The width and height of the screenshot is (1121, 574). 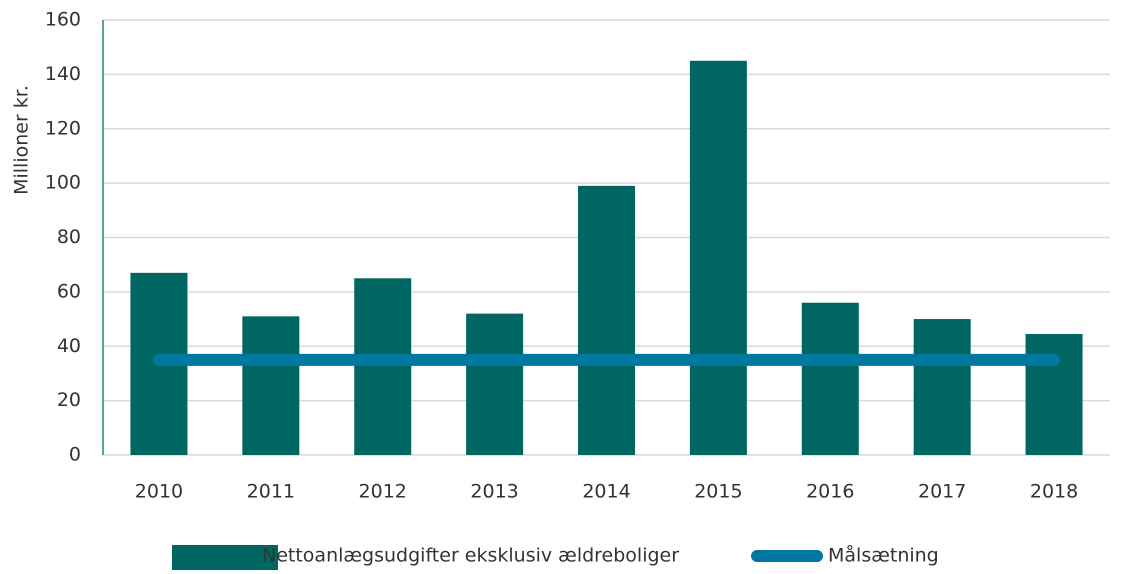 What do you see at coordinates (69, 291) in the screenshot?
I see `y-tick-label: 60` at bounding box center [69, 291].